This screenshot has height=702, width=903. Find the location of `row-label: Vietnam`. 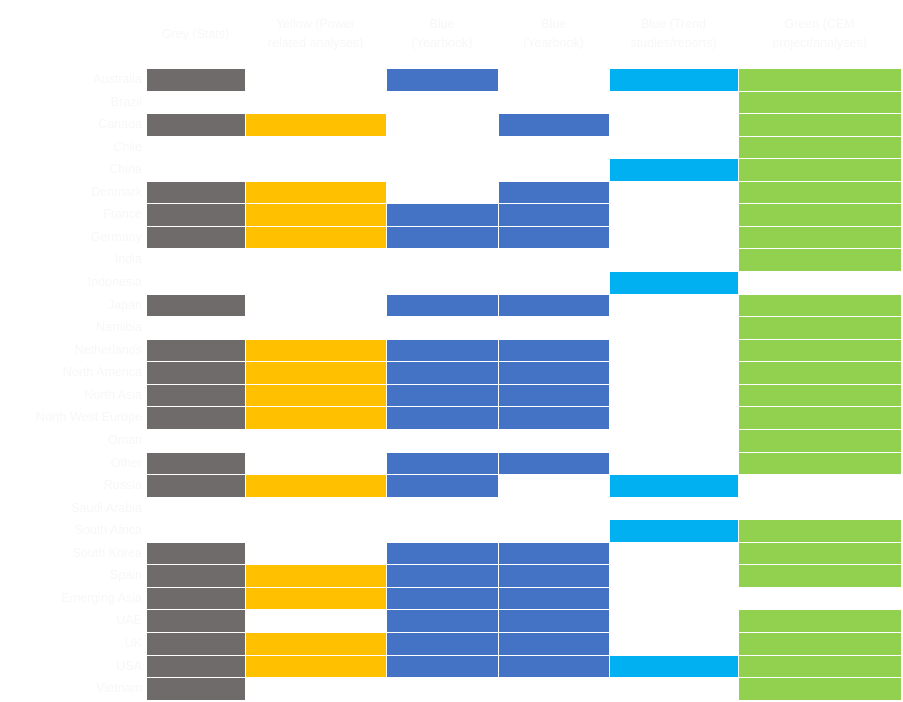

row-label: Vietnam is located at coordinates (119, 688).